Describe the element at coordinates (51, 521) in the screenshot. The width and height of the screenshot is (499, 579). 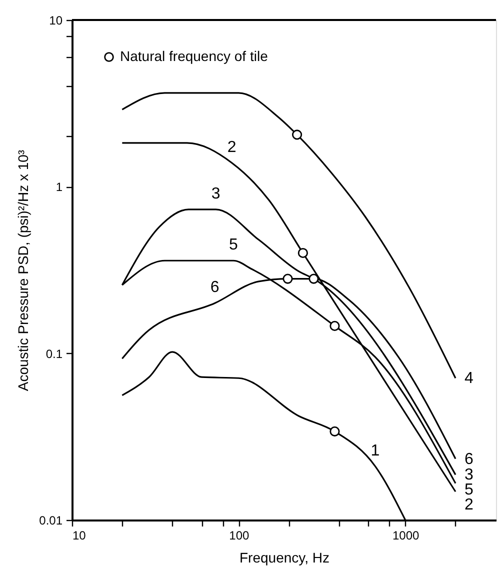
I see `y-tick-label: 0.01` at that location.